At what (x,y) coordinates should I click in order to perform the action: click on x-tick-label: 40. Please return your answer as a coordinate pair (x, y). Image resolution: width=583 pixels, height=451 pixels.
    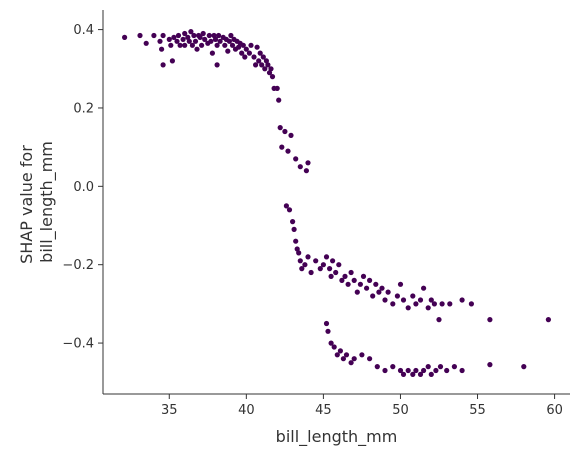
    Looking at the image, I should click on (246, 410).